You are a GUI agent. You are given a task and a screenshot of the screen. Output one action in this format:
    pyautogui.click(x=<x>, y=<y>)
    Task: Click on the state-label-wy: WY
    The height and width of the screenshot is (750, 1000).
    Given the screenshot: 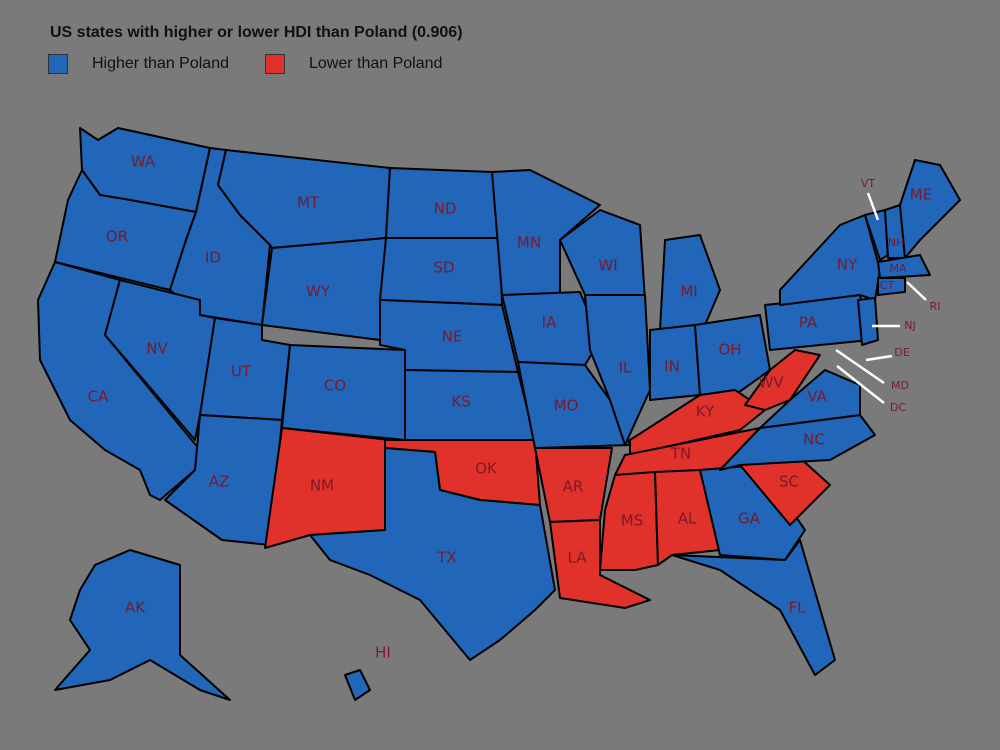 What is the action you would take?
    pyautogui.click(x=318, y=292)
    